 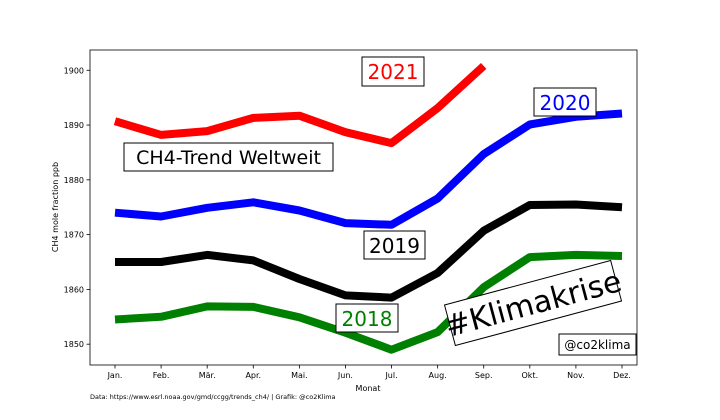 I want to click on y-tick-label: 1880, so click(x=74, y=180).